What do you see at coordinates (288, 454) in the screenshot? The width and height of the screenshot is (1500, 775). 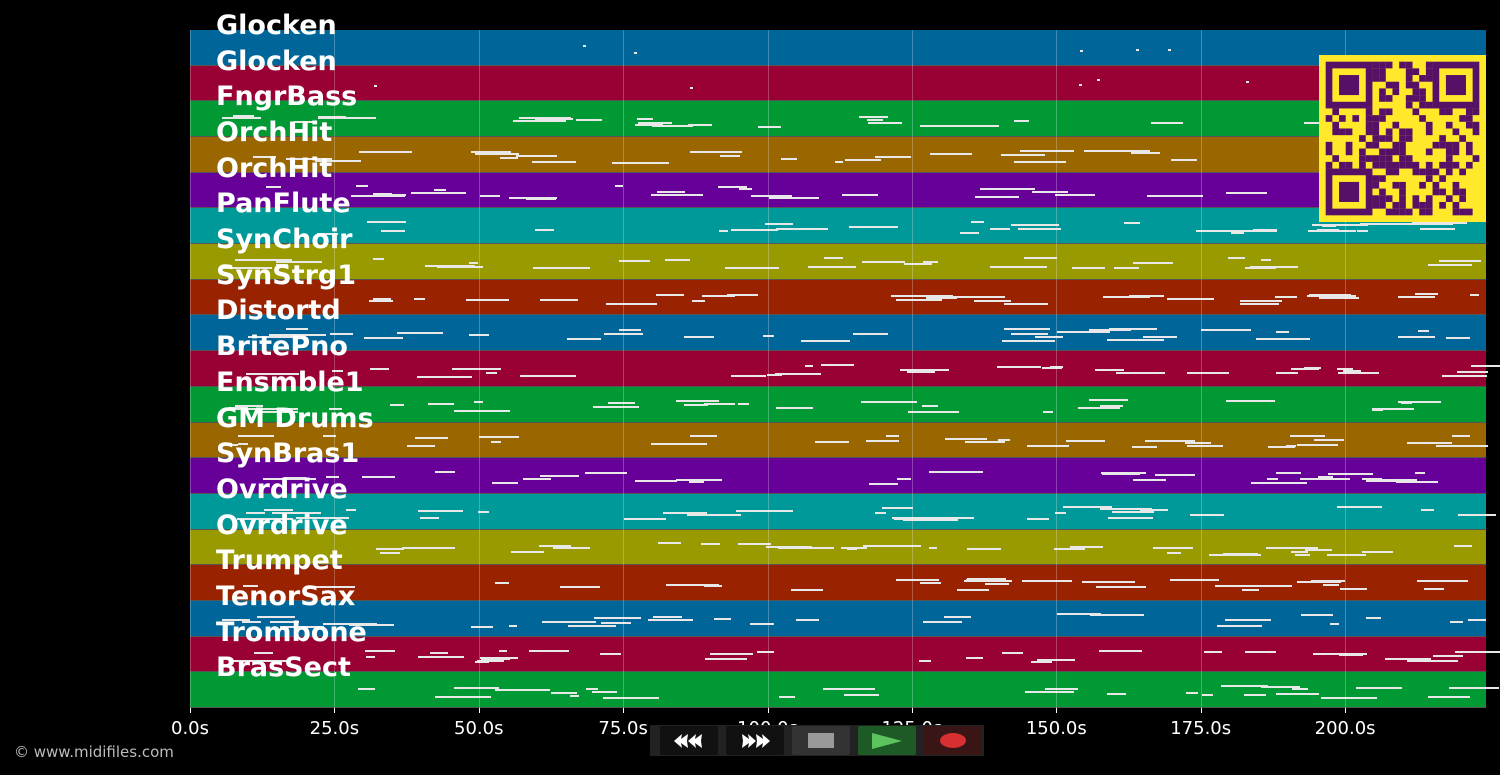 I see `track-label: SynBras1` at bounding box center [288, 454].